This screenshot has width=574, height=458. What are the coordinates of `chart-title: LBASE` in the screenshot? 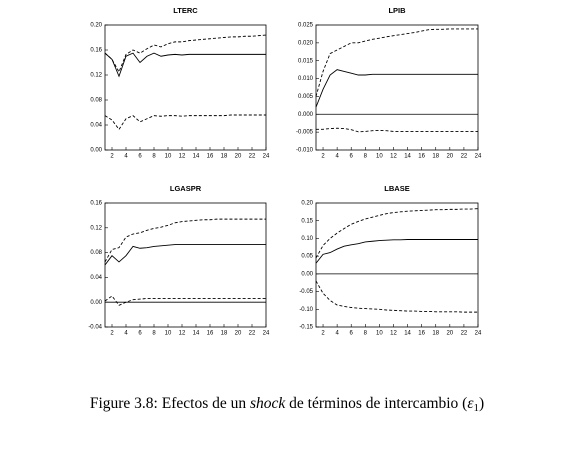 It's located at (396, 188).